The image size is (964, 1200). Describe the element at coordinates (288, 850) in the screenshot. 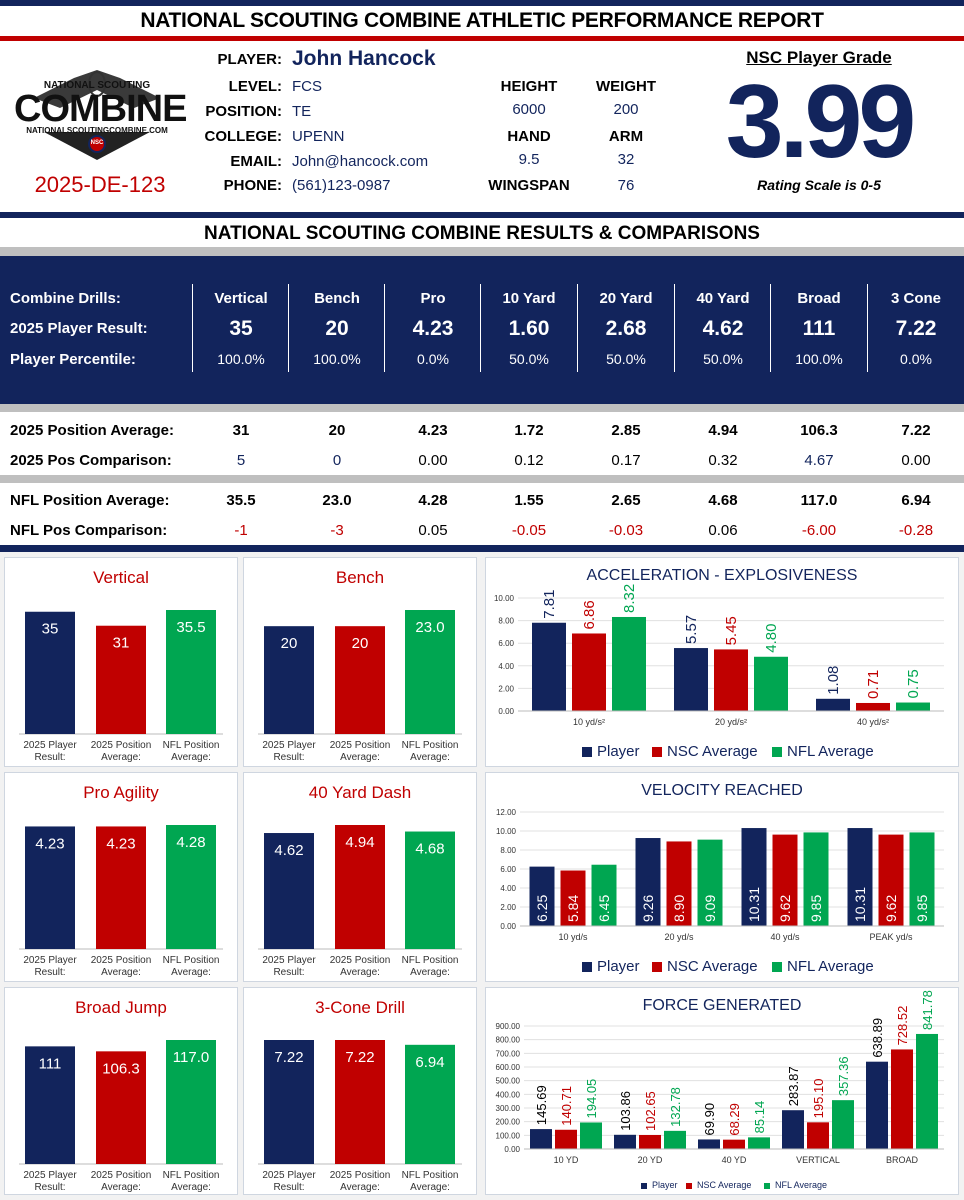

I see `bar-value-label: 4.62` at that location.